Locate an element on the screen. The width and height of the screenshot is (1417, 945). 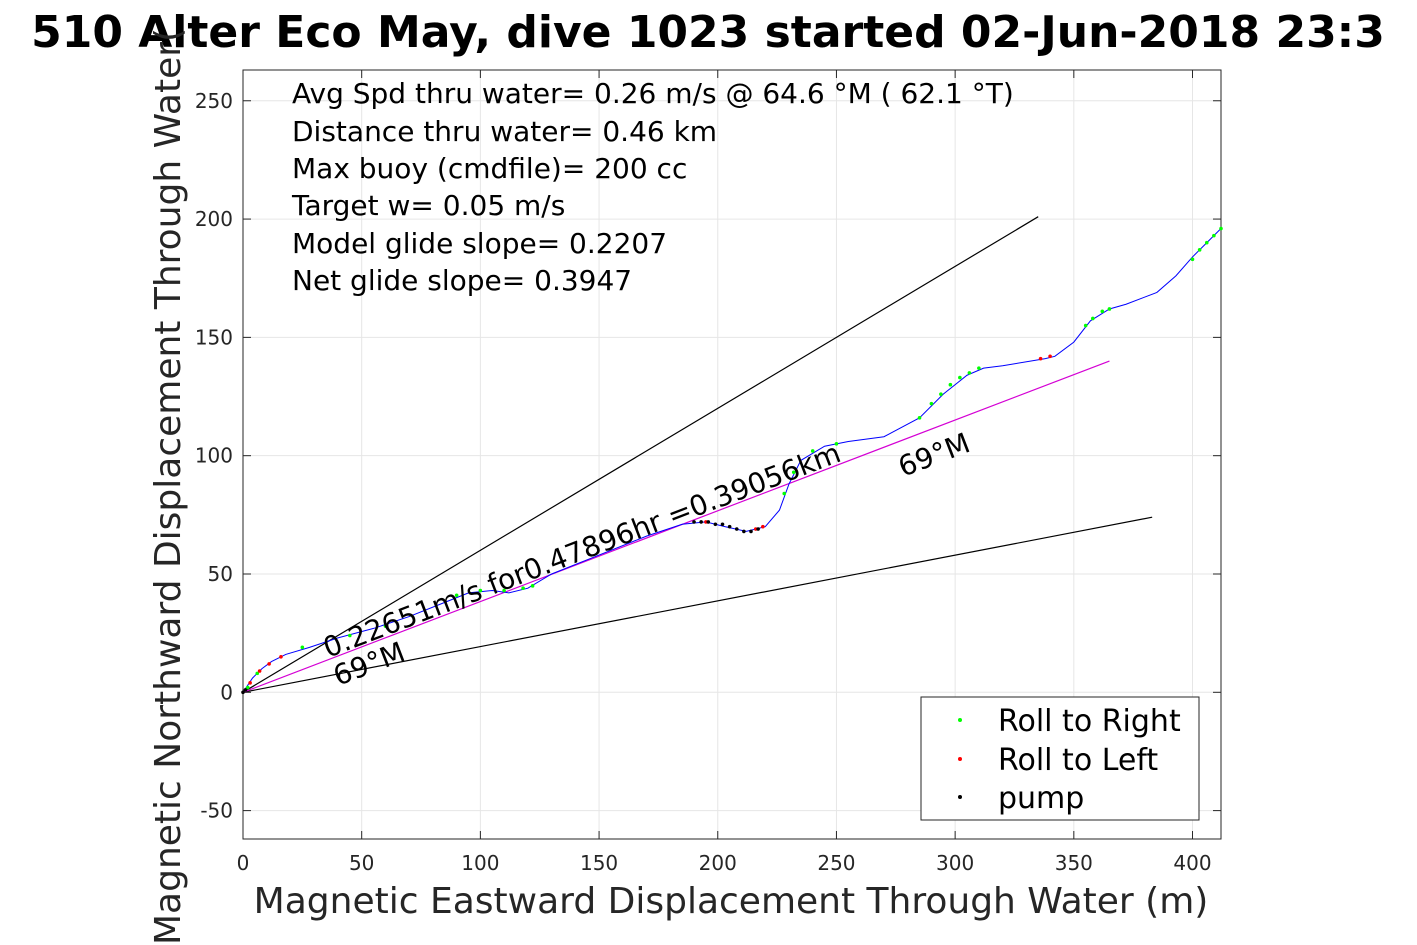
heading-annotation-upper: 69°M is located at coordinates (934, 454).